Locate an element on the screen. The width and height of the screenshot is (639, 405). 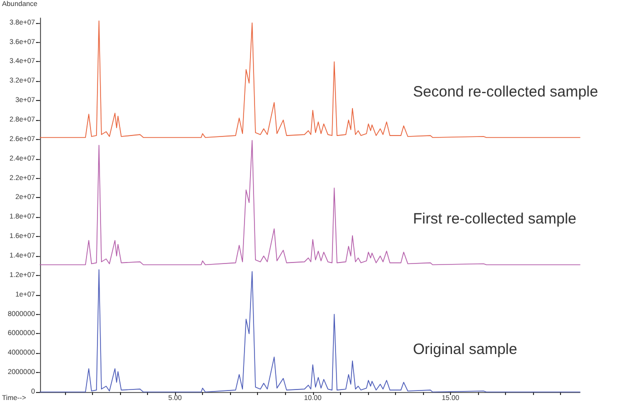
series-label: Second re-collected sample is located at coordinates (505, 91).